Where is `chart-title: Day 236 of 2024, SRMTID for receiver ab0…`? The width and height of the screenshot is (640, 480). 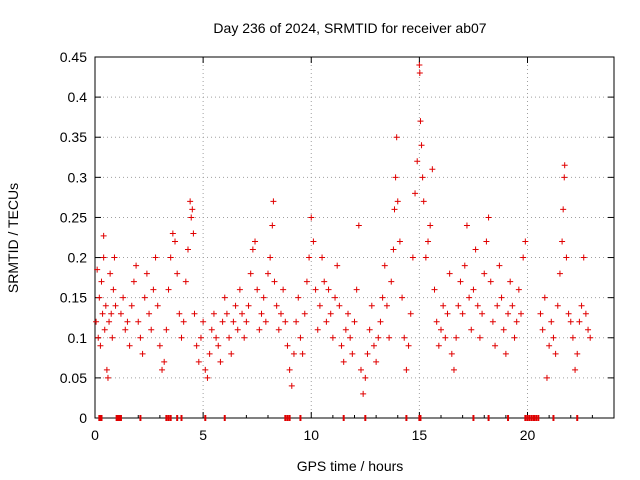
chart-title: Day 236 of 2024, SRMTID for receiver ab0… is located at coordinates (349, 28).